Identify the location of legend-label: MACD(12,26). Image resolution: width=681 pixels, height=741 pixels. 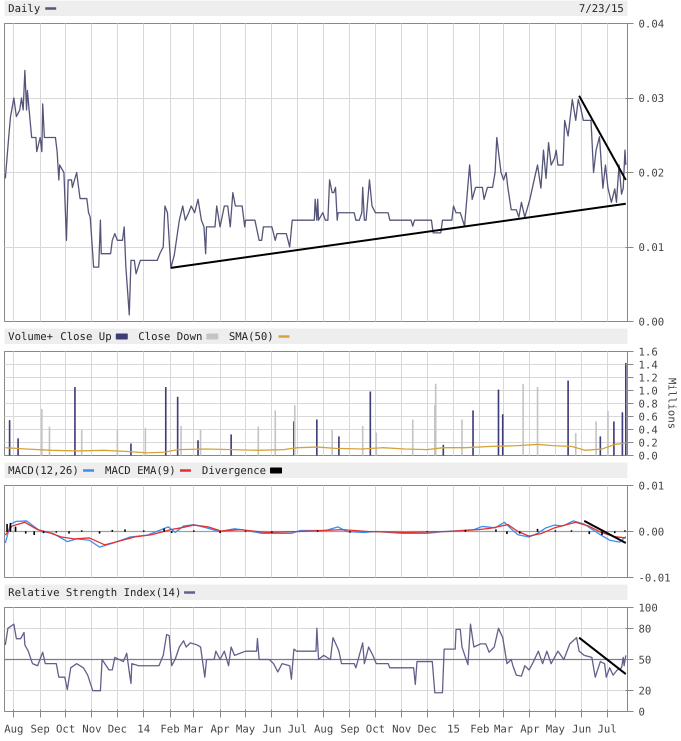
(43, 470).